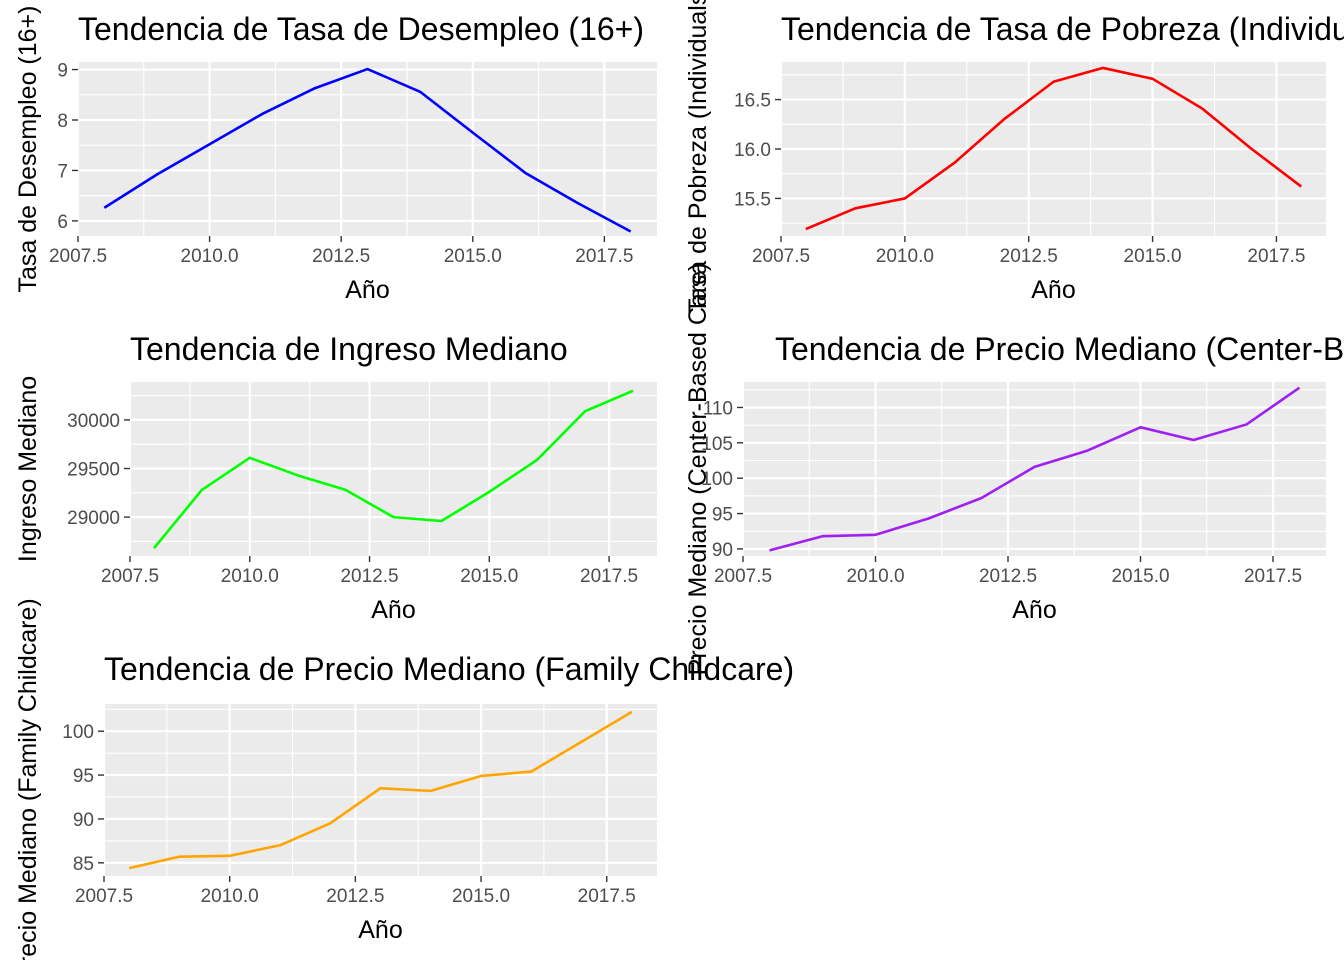 This screenshot has height=960, width=1344. What do you see at coordinates (28, 469) in the screenshot?
I see `y-axis-title: Ingreso Mediano` at bounding box center [28, 469].